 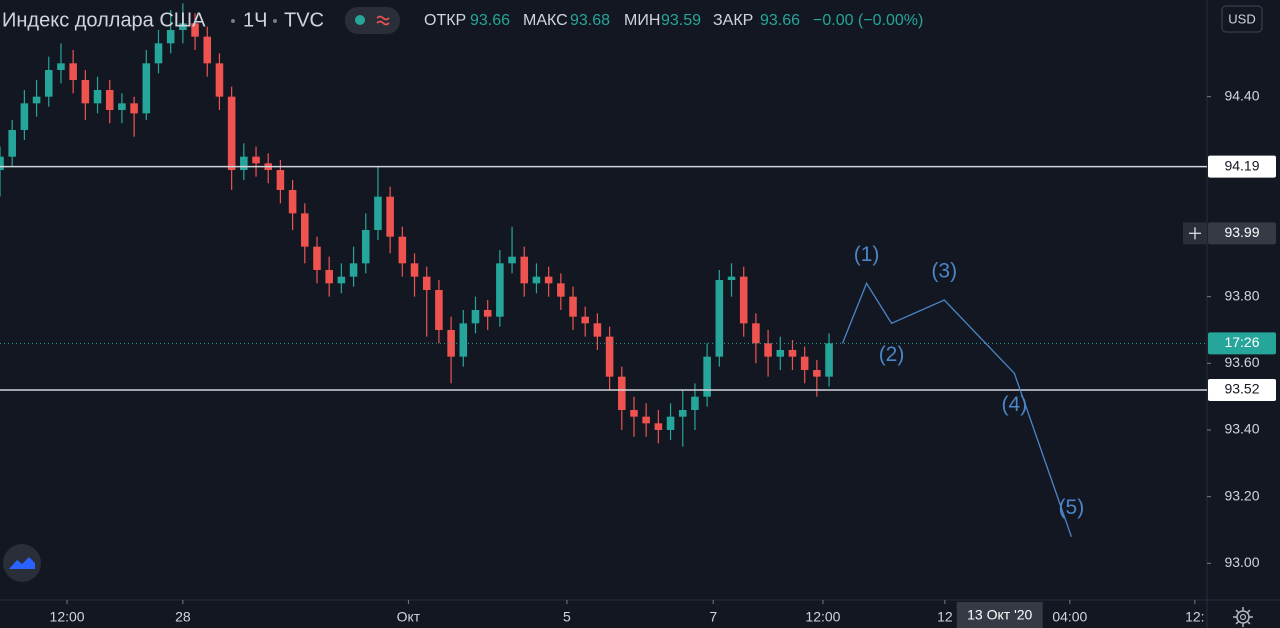 I want to click on crosshair-price-label: 93.99, so click(x=1241, y=232).